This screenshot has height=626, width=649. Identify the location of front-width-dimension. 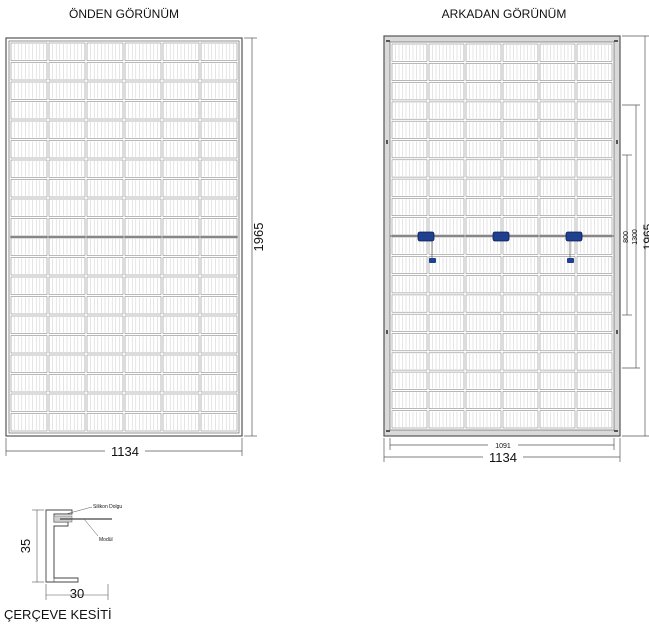
(124, 447).